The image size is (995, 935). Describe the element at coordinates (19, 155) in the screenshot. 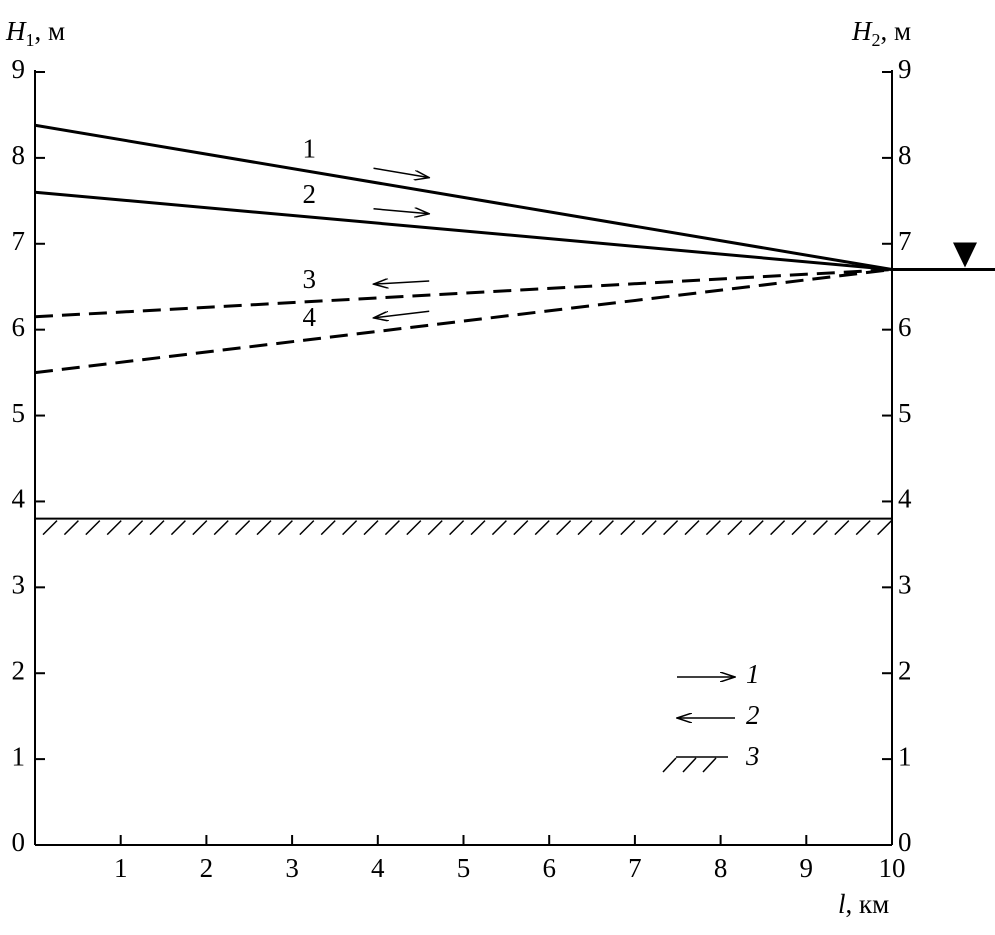

I see `y-tick-label: 8` at that location.